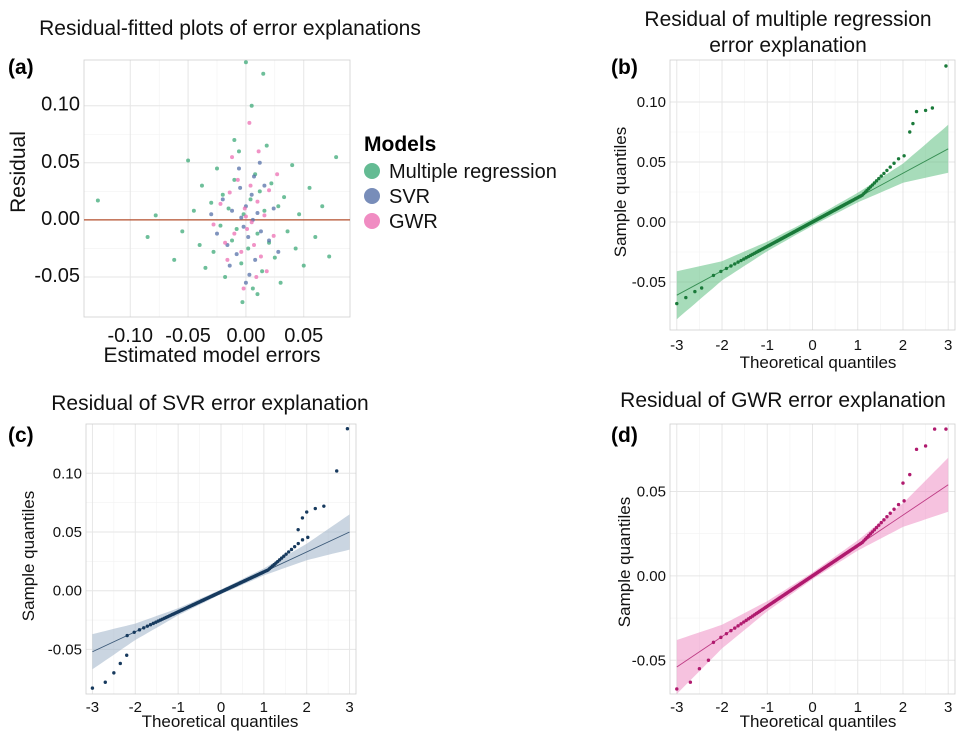  I want to click on x-tick-label: -0.05, so click(188, 336).